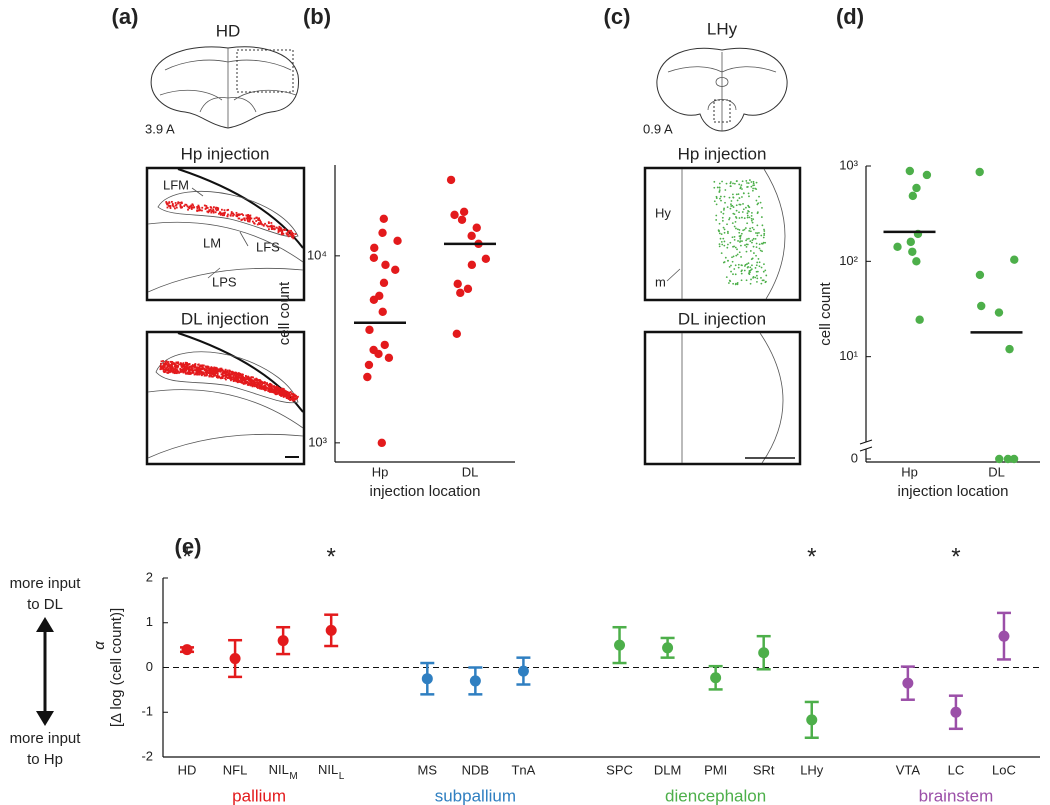  What do you see at coordinates (225, 318) in the screenshot?
I see `injection-title: DL injection` at bounding box center [225, 318].